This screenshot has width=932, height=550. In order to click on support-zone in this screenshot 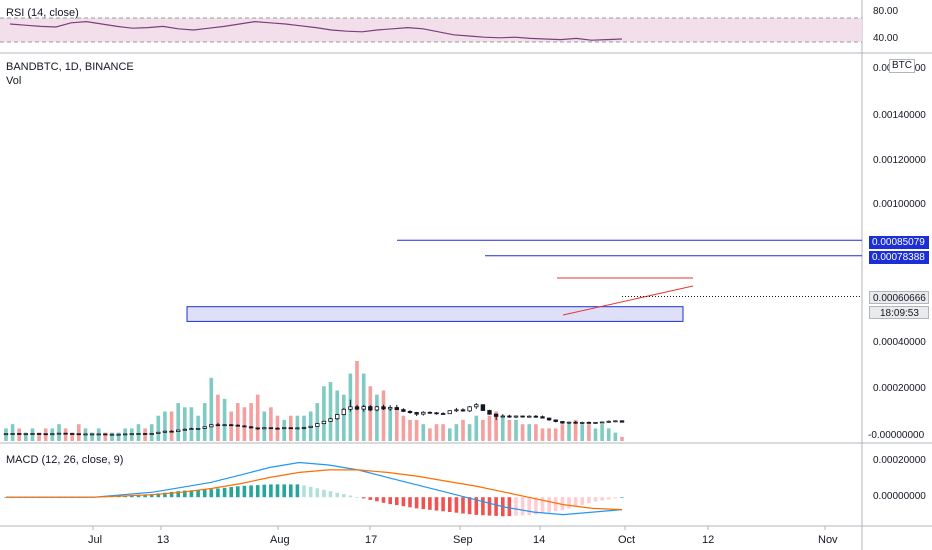, I will do `click(435, 314)`.